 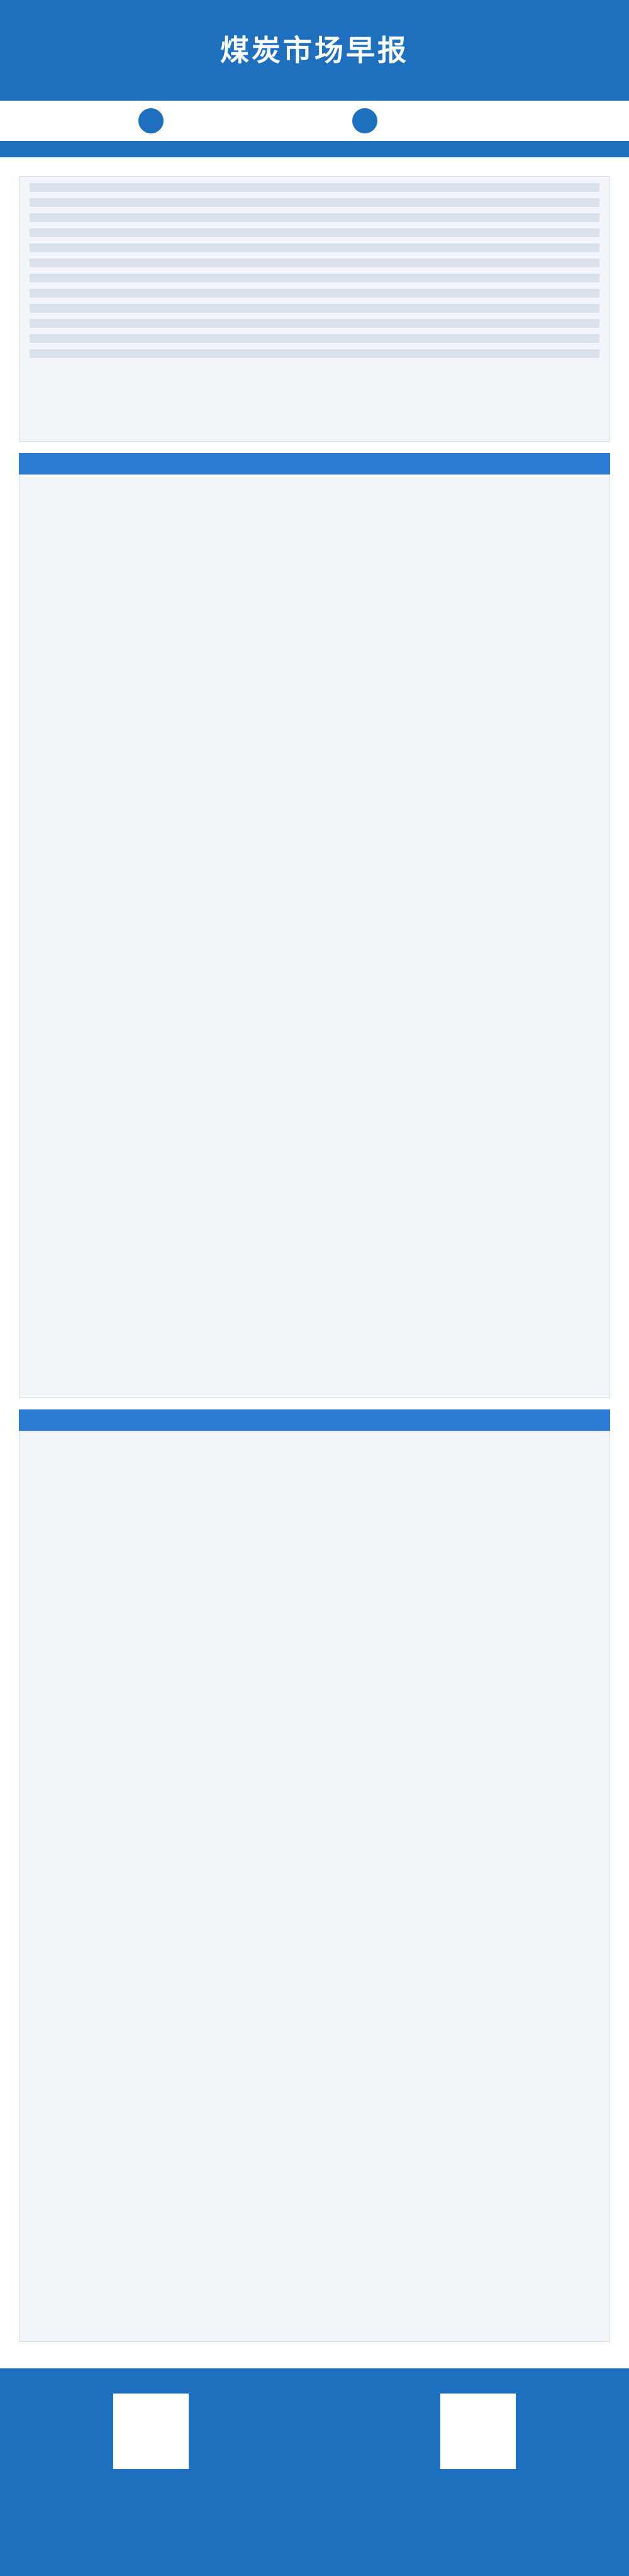 I want to click on summary-text-block, so click(x=314, y=309).